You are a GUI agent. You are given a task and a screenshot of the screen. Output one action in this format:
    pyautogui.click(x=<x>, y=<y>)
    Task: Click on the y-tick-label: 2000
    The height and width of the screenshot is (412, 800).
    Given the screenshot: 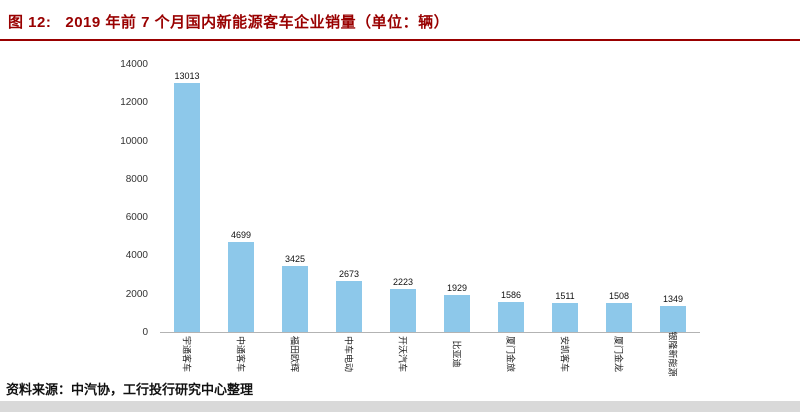 What is the action you would take?
    pyautogui.click(x=136, y=294)
    